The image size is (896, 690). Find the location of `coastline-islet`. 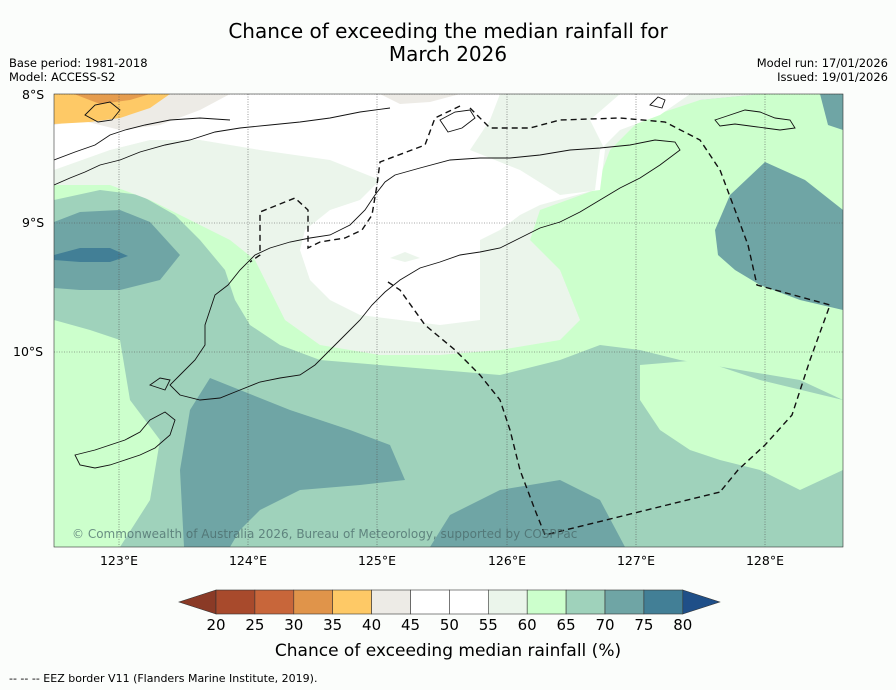

coastline-islet is located at coordinates (102, 112).